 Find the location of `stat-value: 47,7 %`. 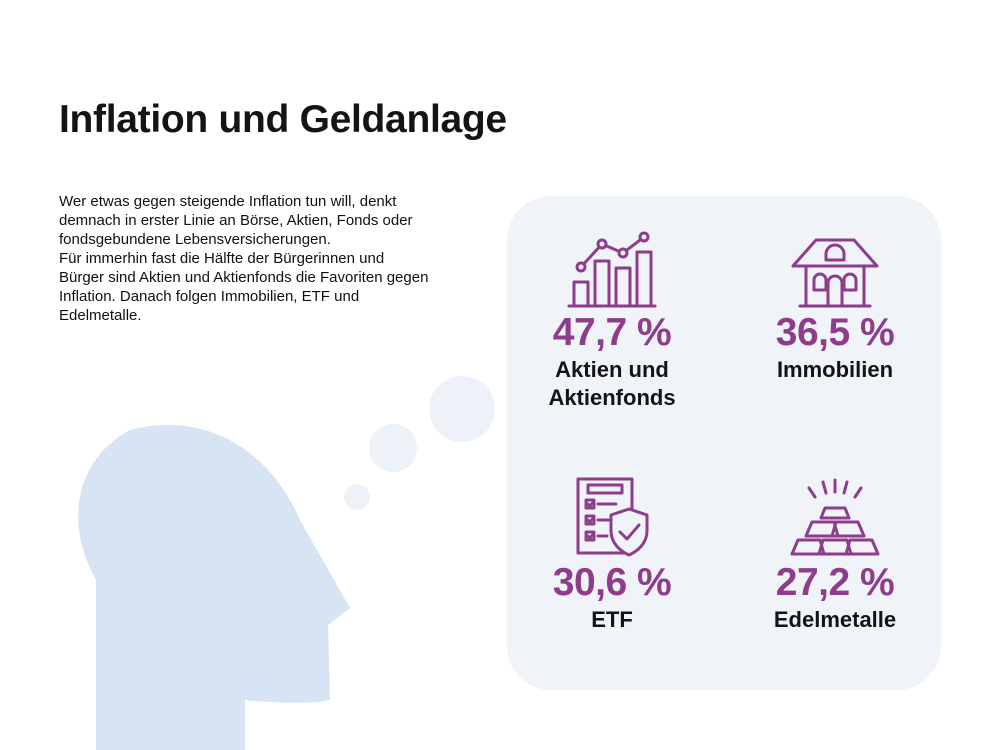

stat-value: 47,7 % is located at coordinates (612, 332).